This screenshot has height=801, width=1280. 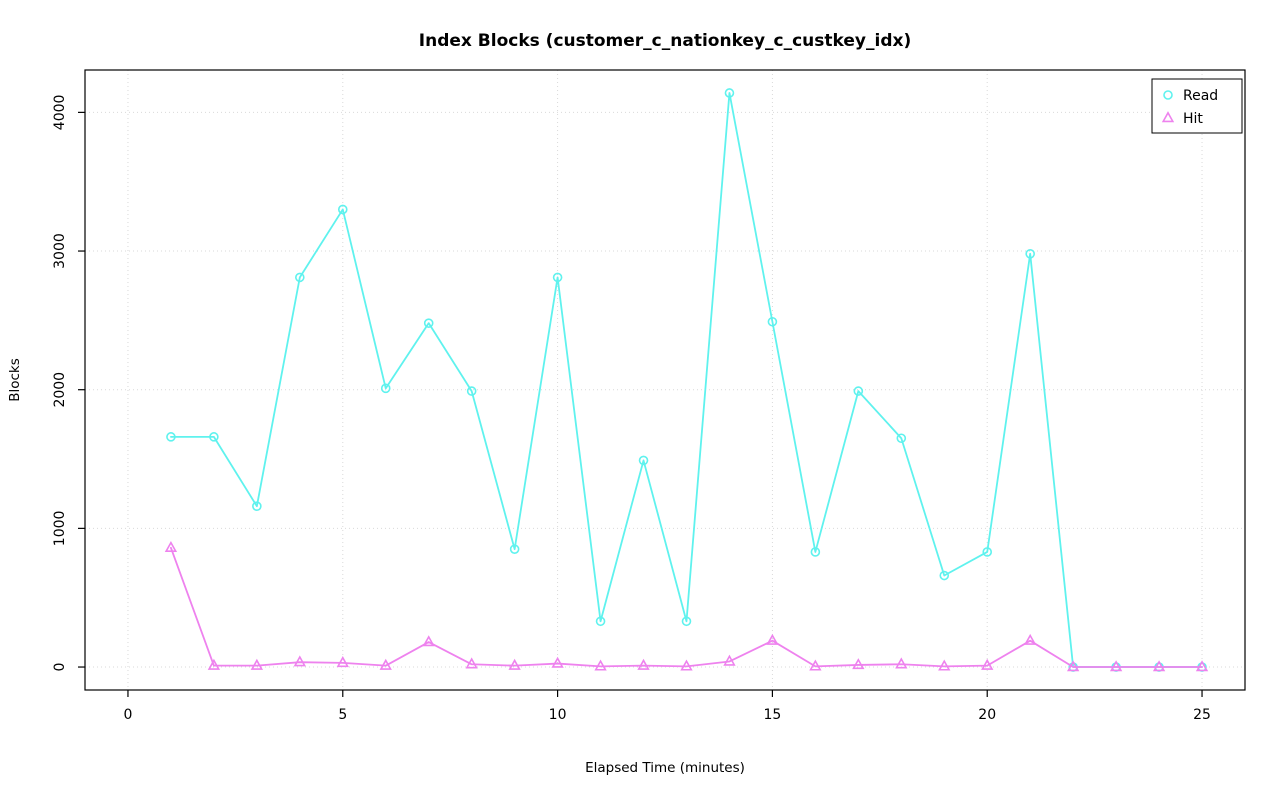 I want to click on legend-label-read: Read, so click(x=1200, y=96).